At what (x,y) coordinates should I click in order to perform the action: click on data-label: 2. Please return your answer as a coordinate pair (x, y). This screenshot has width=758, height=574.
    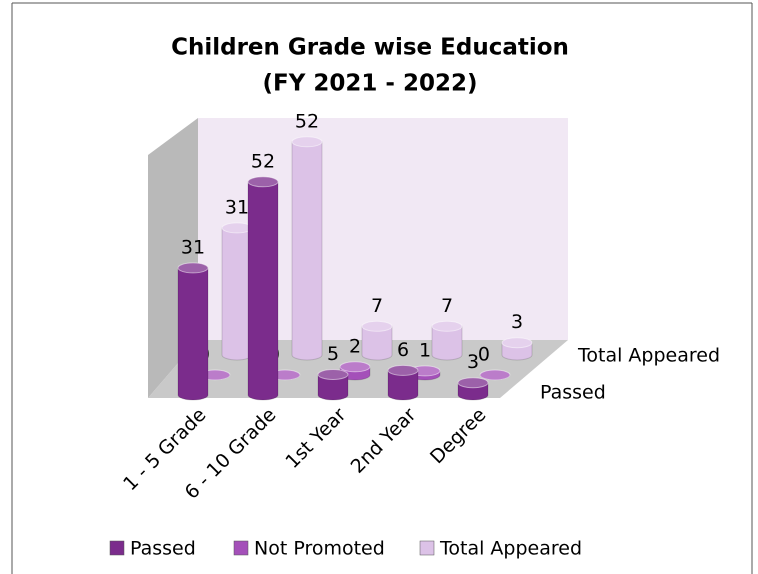
    Looking at the image, I should click on (355, 346).